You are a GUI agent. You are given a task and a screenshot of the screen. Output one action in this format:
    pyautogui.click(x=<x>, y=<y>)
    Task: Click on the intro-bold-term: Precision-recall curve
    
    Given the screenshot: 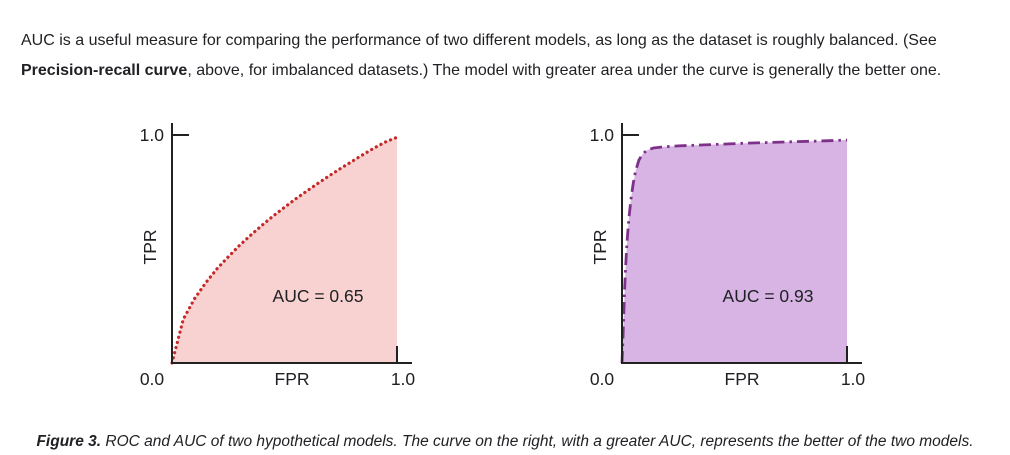 What is the action you would take?
    pyautogui.click(x=104, y=70)
    